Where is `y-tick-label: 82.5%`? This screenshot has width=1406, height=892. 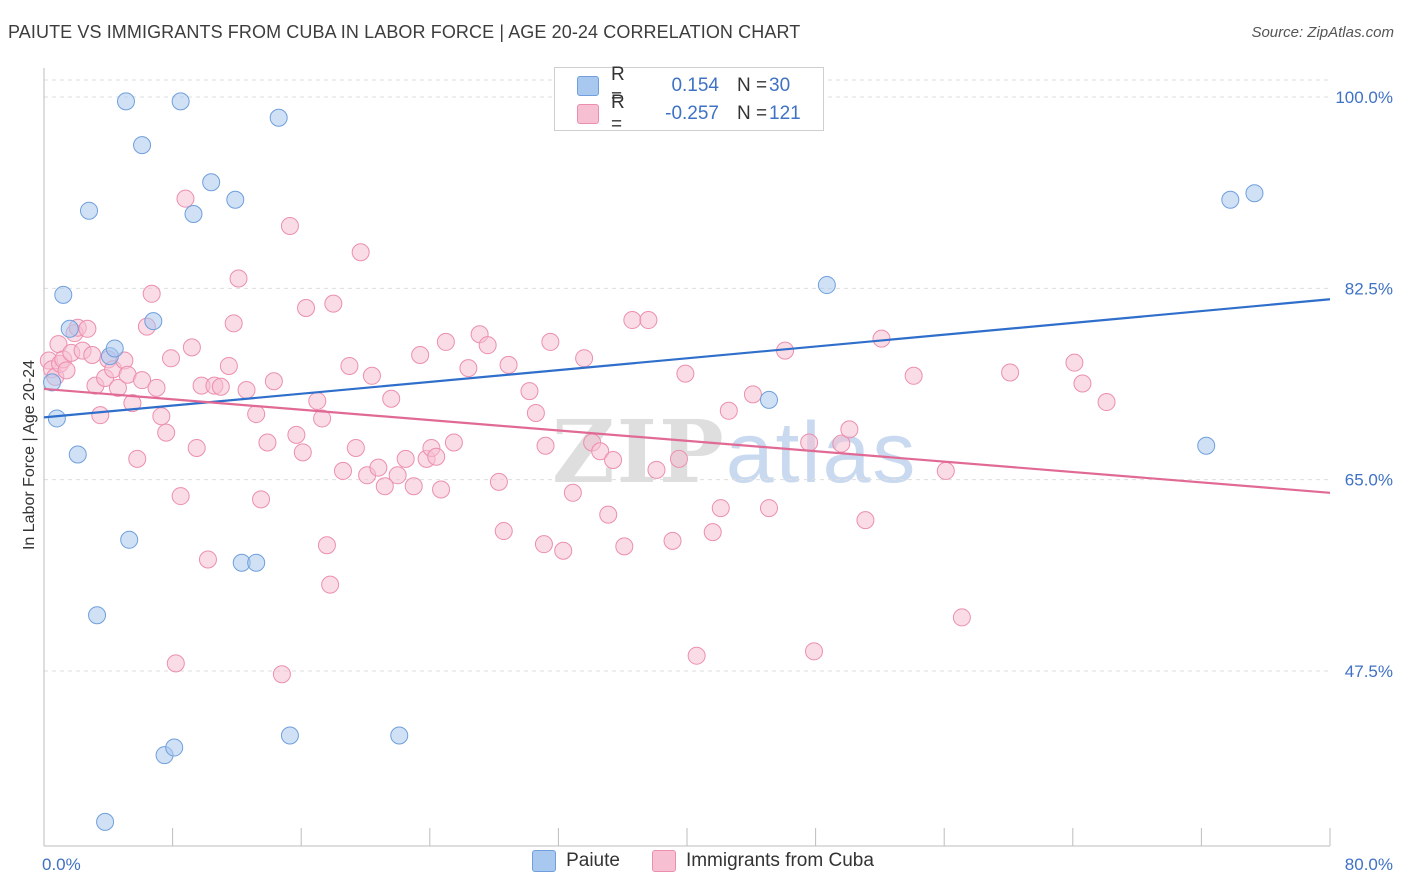 y-tick-label: 82.5% is located at coordinates (1369, 288).